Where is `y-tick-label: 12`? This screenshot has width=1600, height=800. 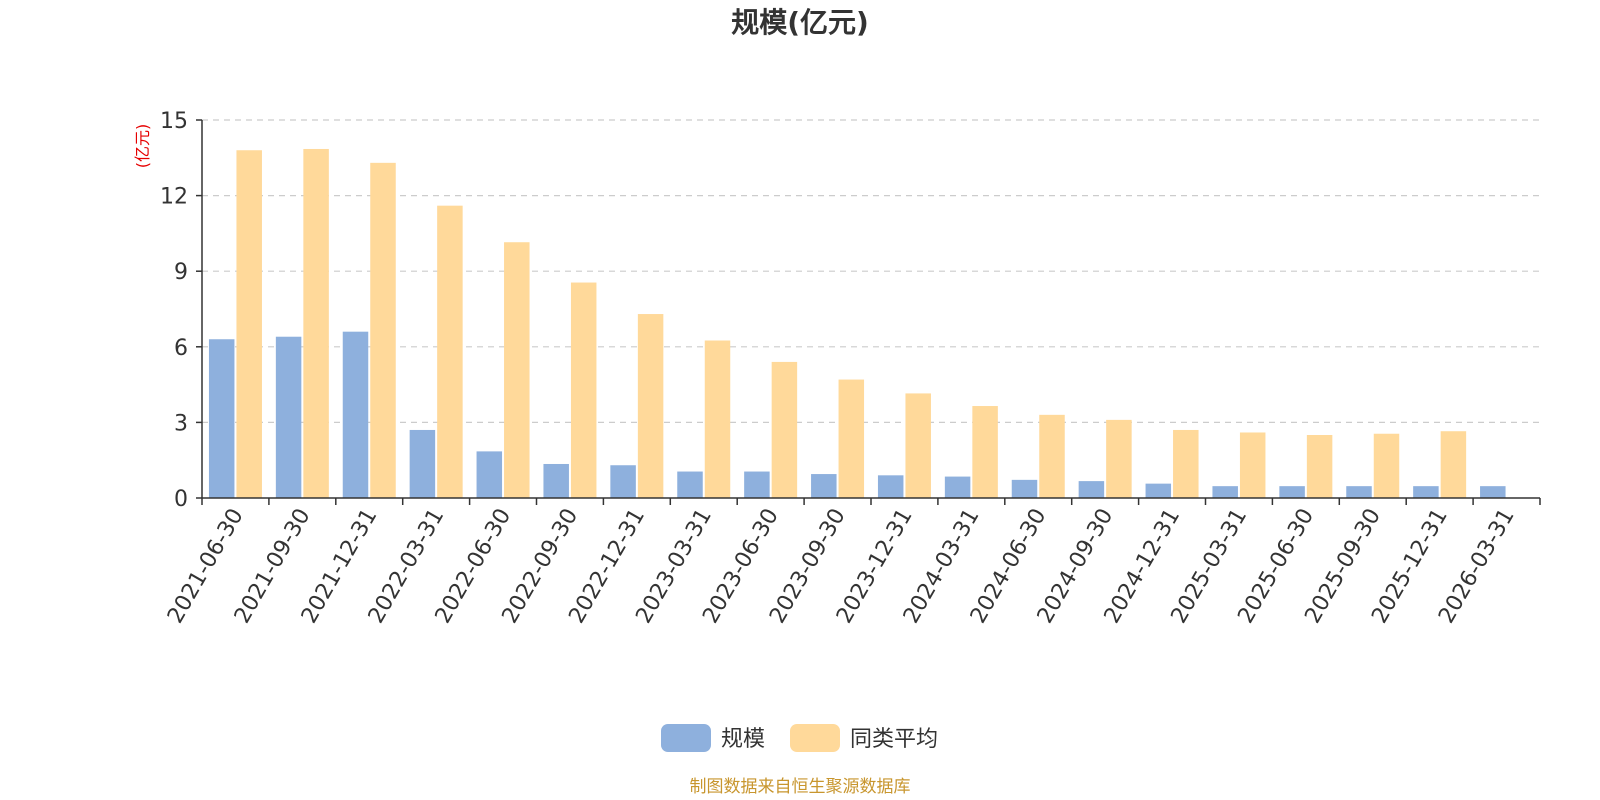
y-tick-label: 12 is located at coordinates (174, 197).